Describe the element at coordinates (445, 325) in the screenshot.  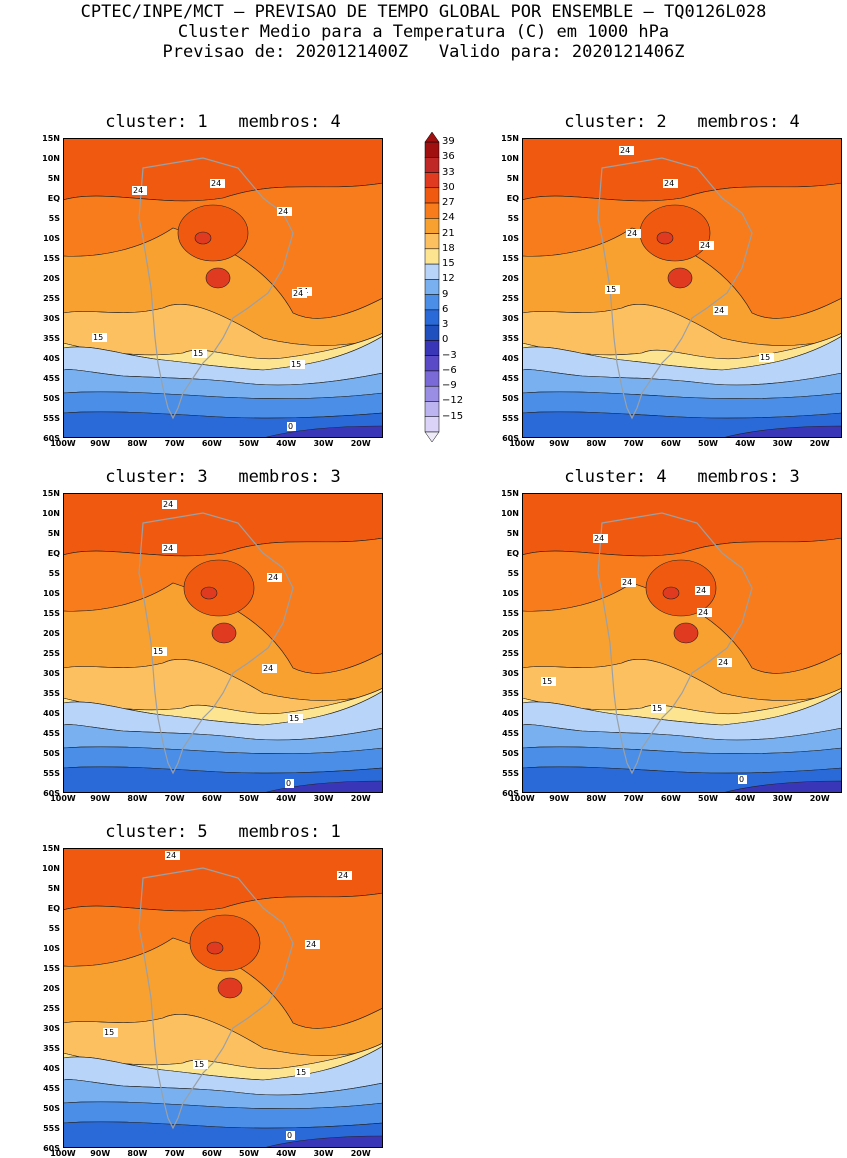
I see `colorbar-level-label: 3` at that location.